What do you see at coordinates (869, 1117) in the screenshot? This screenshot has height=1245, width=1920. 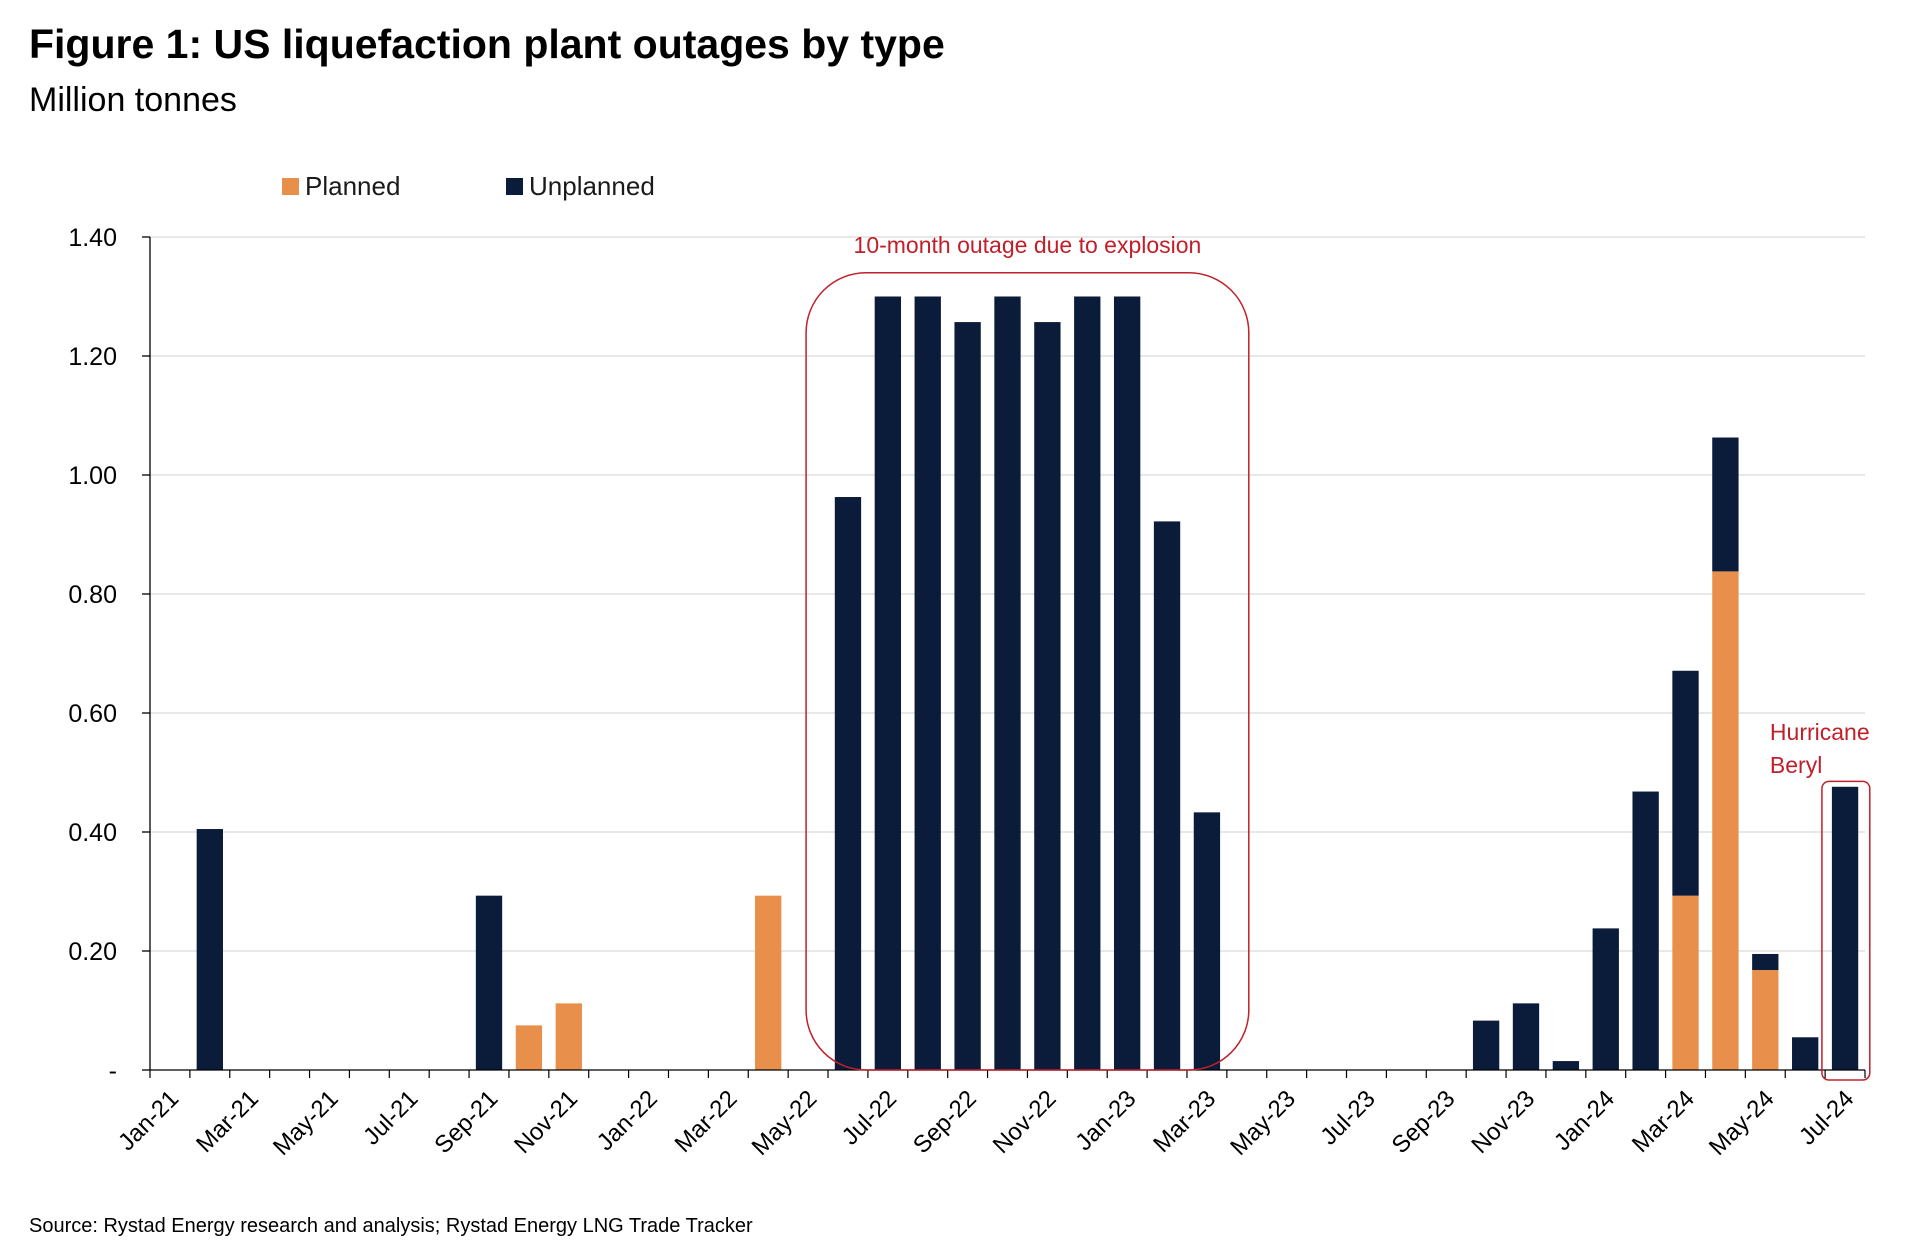 I see `x-tick-label: Jul-22` at bounding box center [869, 1117].